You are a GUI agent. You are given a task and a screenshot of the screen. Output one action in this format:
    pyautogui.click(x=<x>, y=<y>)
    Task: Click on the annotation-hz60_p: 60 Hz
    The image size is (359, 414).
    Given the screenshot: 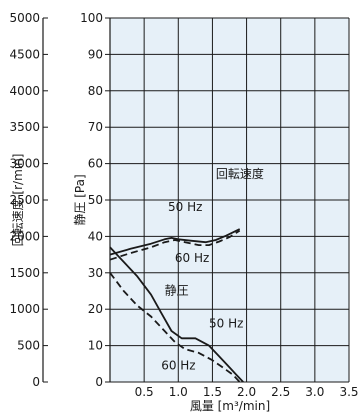 What is the action you would take?
    pyautogui.click(x=178, y=365)
    